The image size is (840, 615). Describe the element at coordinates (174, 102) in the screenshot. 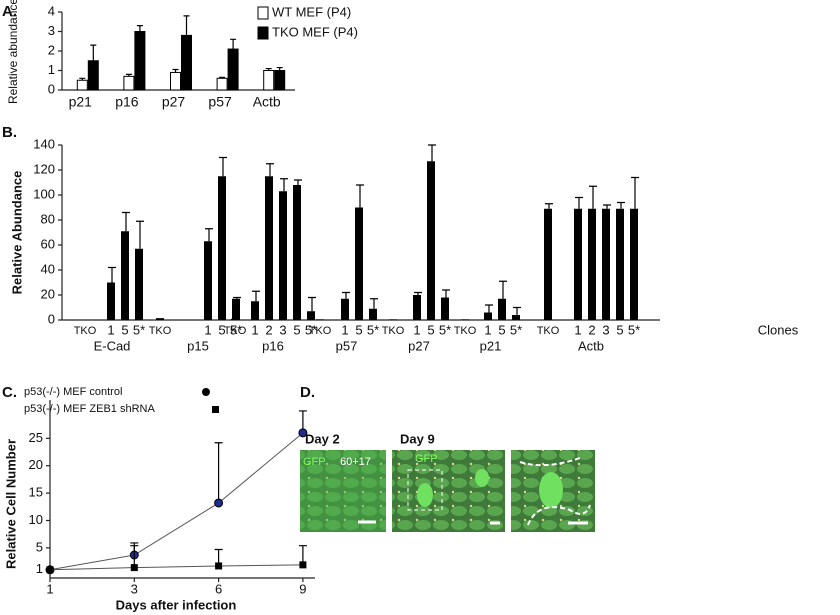

I see `x-tick-label: p27` at that location.